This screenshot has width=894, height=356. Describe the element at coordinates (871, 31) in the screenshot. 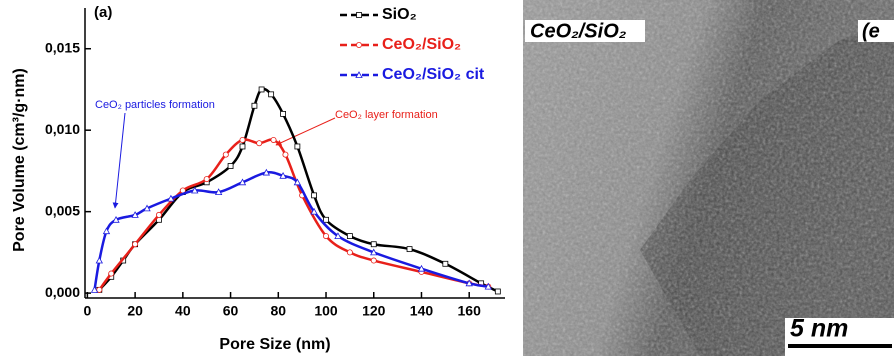

I see `image-panel-label: (e` at that location.